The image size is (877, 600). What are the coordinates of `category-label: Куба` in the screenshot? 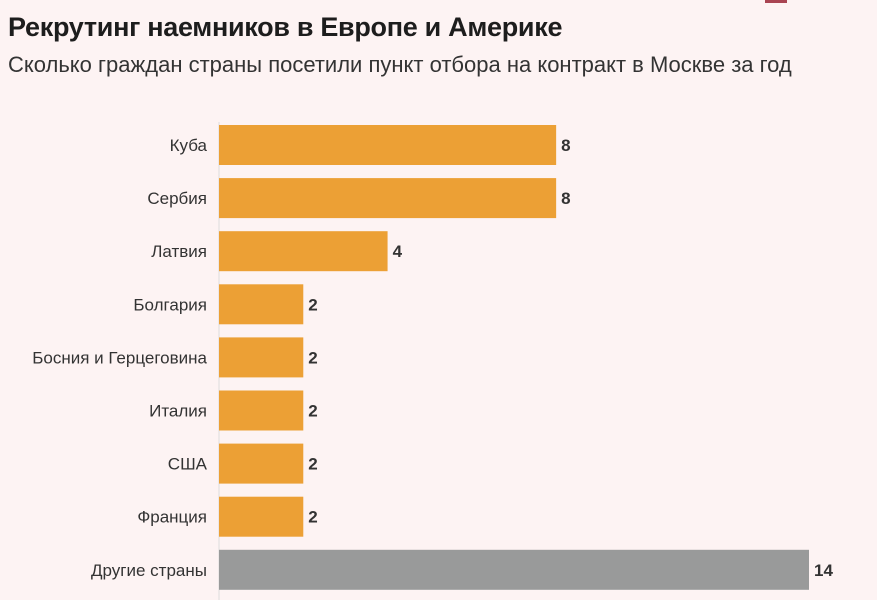 It's located at (189, 145).